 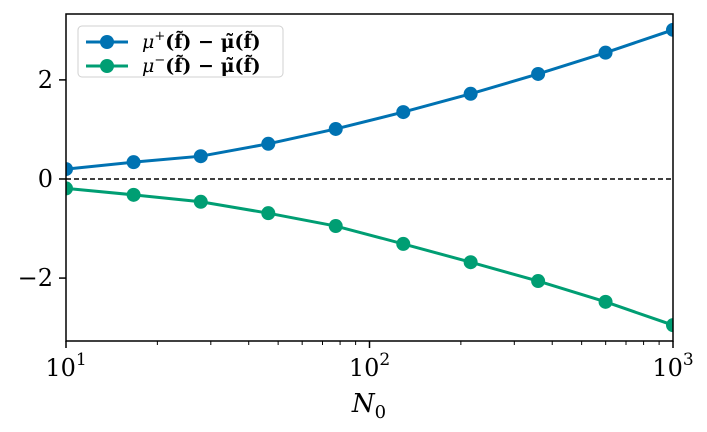 I want to click on legend-label: μ+(f̃) − μ̃(f̃), so click(x=201, y=41).